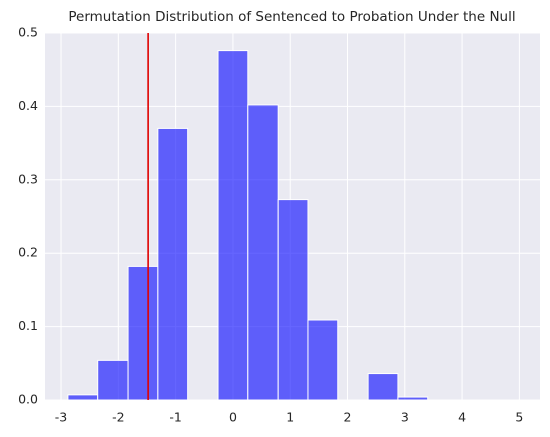 This screenshot has width=550, height=437. What do you see at coordinates (28, 105) in the screenshot?
I see `y-tick-label: 0.4` at bounding box center [28, 105].